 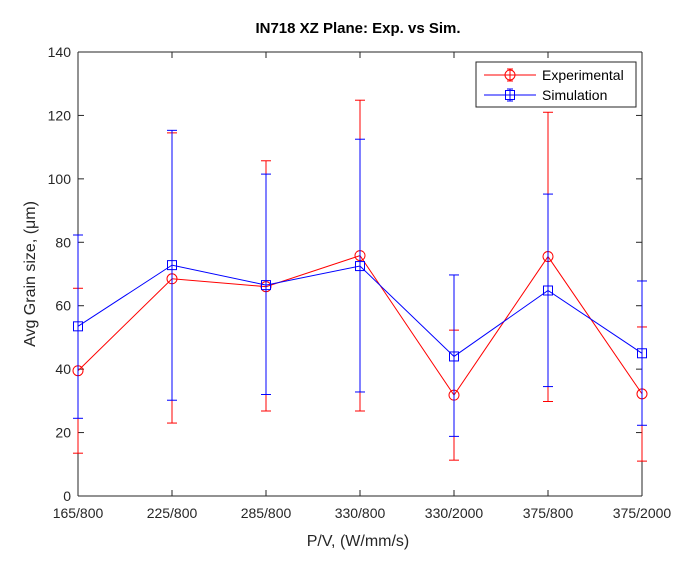 What do you see at coordinates (574, 95) in the screenshot?
I see `legend-label: Simulation` at bounding box center [574, 95].